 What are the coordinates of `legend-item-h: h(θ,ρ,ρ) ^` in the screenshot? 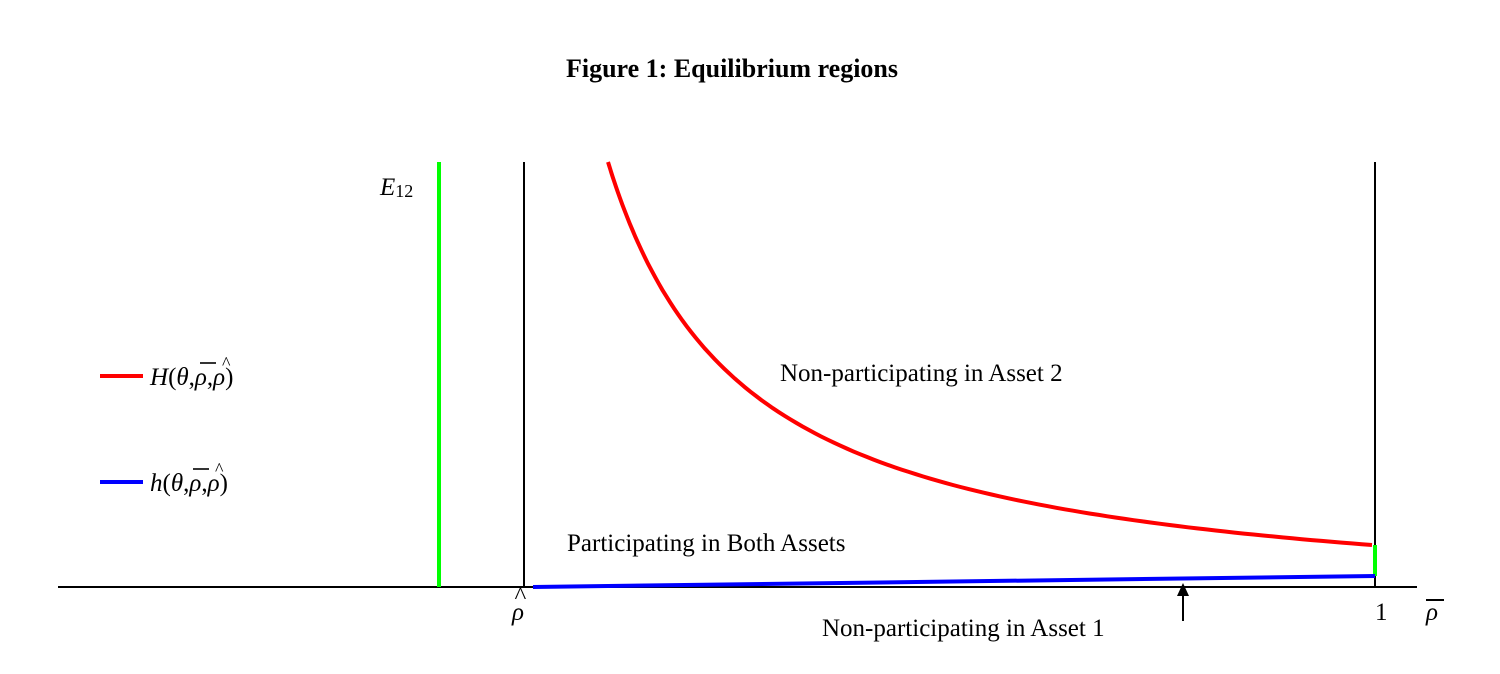 It's located at (164, 478).